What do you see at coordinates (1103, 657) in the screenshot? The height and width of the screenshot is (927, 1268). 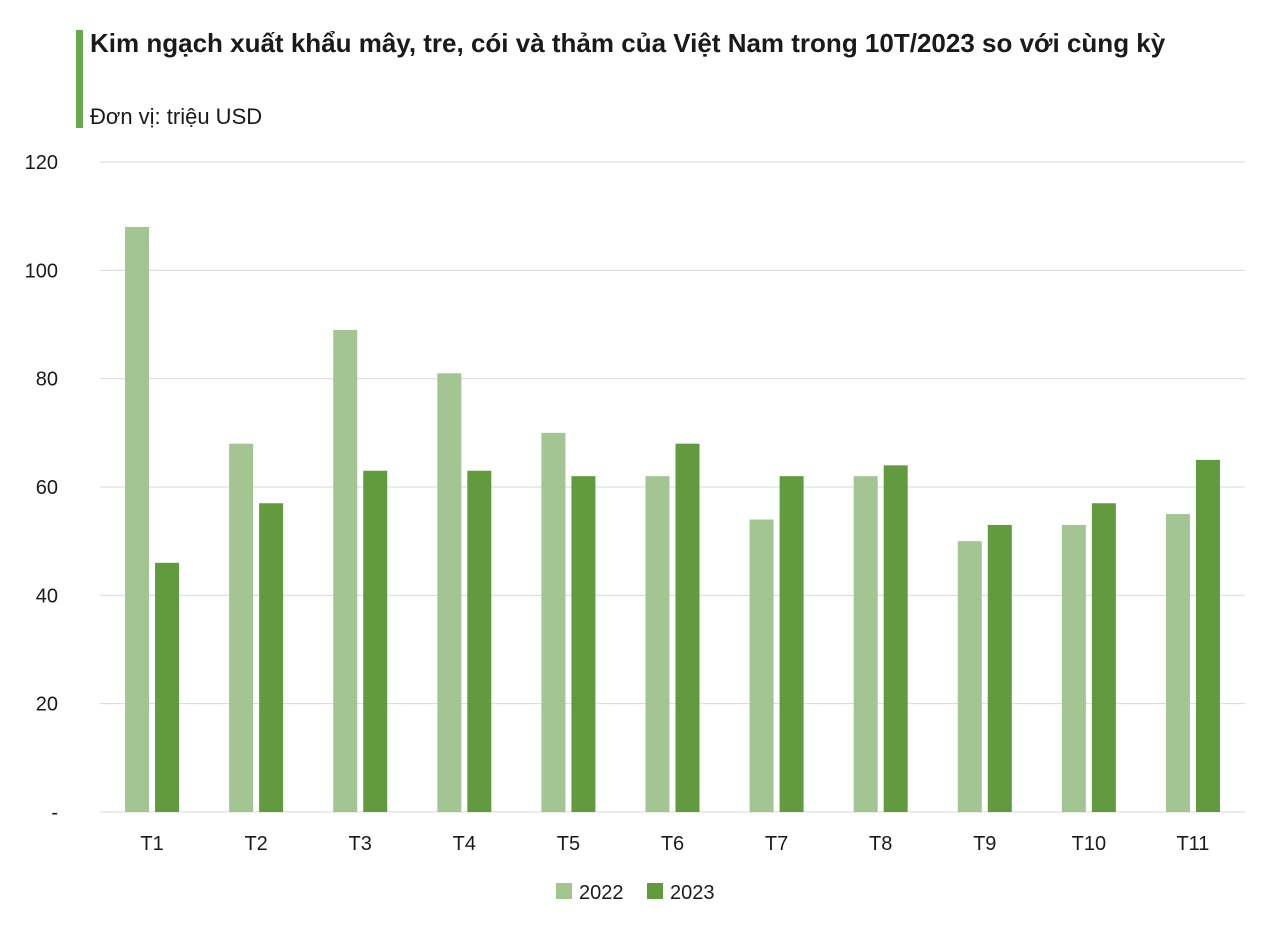 I see `bar-2023-T10` at bounding box center [1103, 657].